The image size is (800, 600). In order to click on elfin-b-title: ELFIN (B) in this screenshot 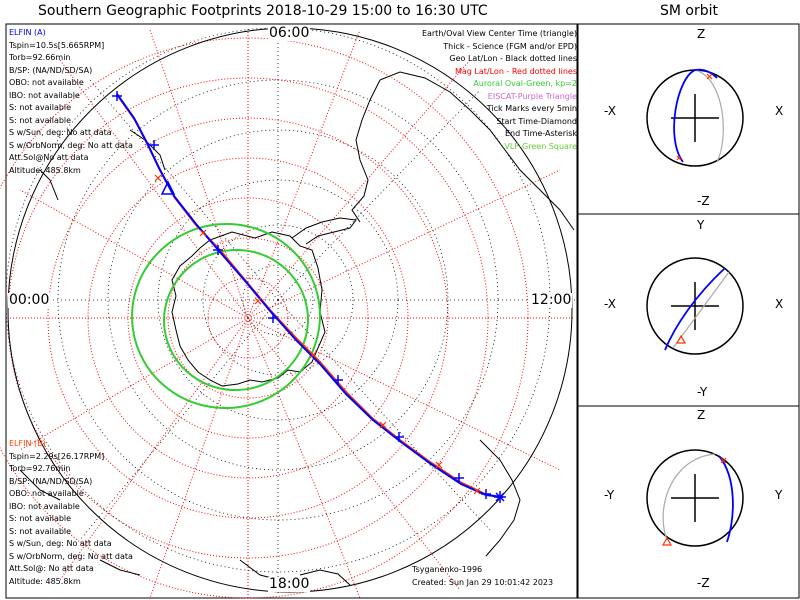, I will do `click(27, 443)`.